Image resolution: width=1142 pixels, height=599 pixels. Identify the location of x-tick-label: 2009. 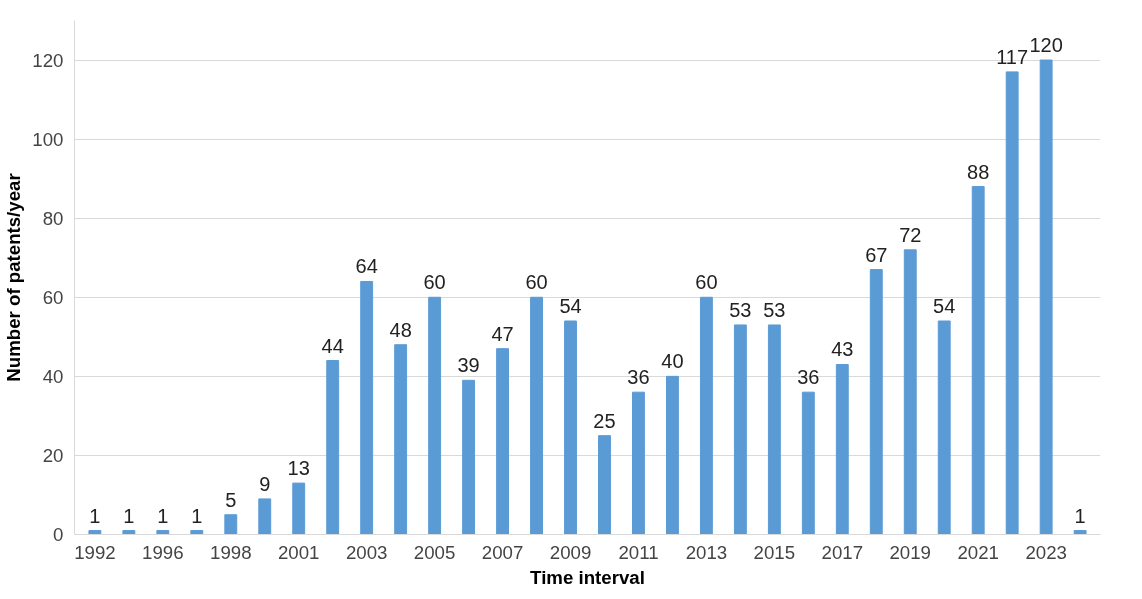
(570, 552).